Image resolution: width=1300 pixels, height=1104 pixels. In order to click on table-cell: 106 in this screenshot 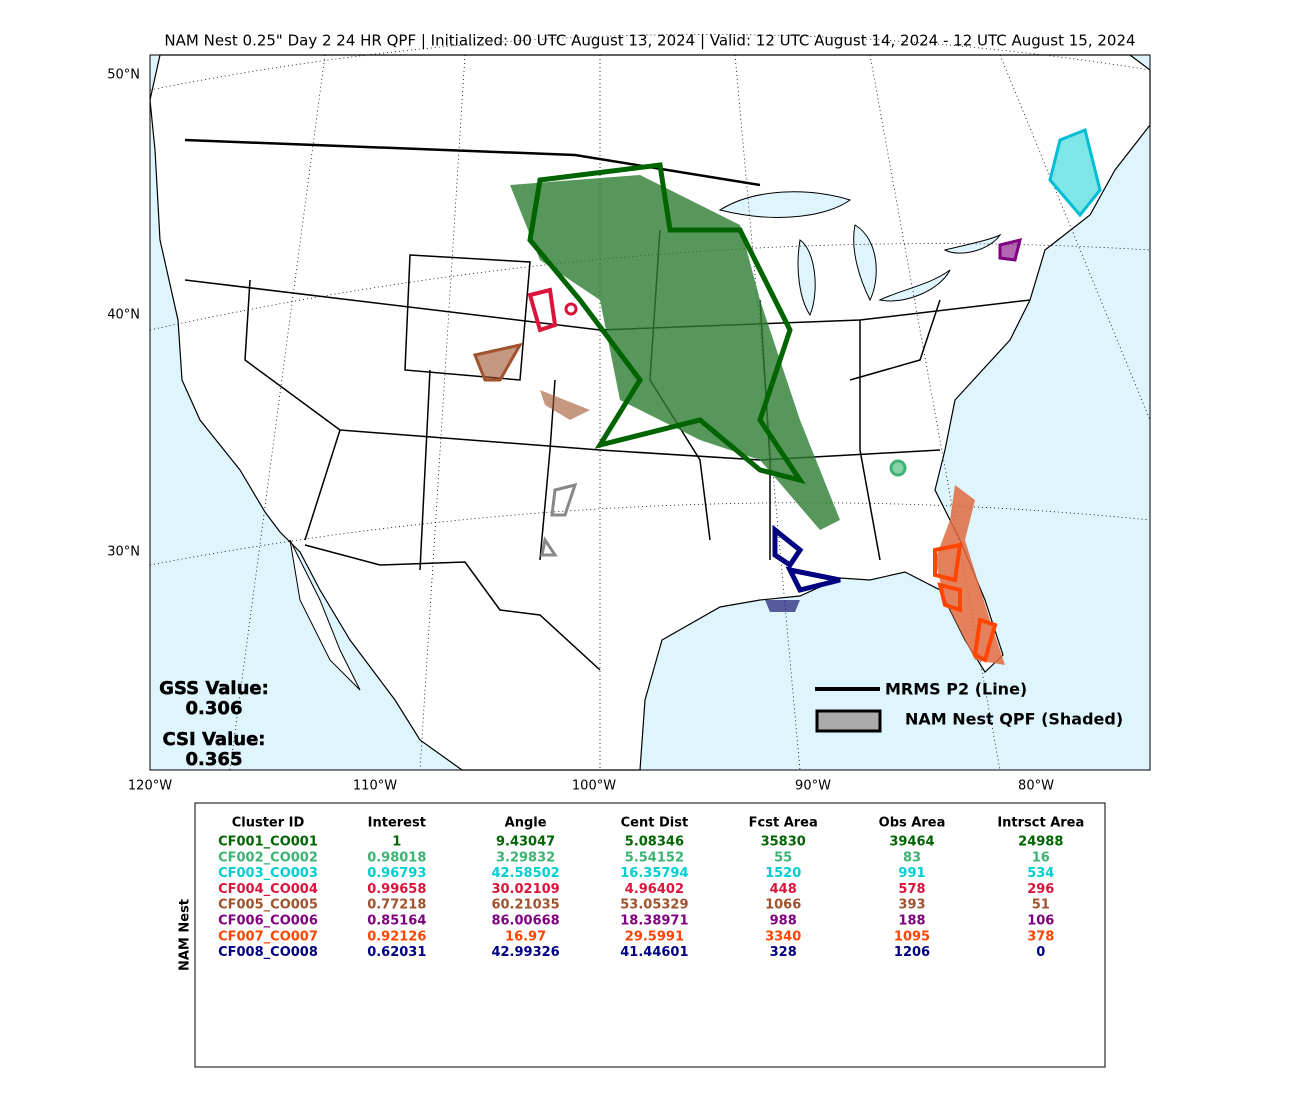, I will do `click(1040, 921)`.